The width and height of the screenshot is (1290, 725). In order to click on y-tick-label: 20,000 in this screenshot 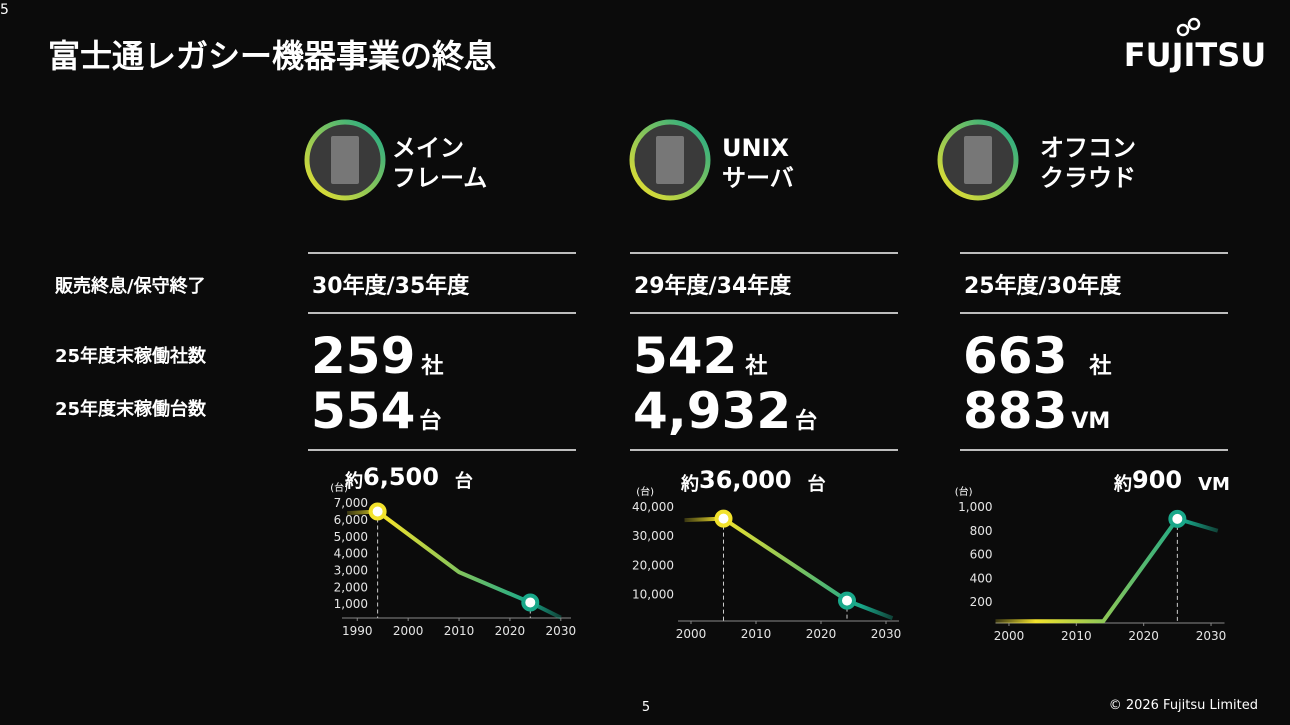, I will do `click(653, 565)`.